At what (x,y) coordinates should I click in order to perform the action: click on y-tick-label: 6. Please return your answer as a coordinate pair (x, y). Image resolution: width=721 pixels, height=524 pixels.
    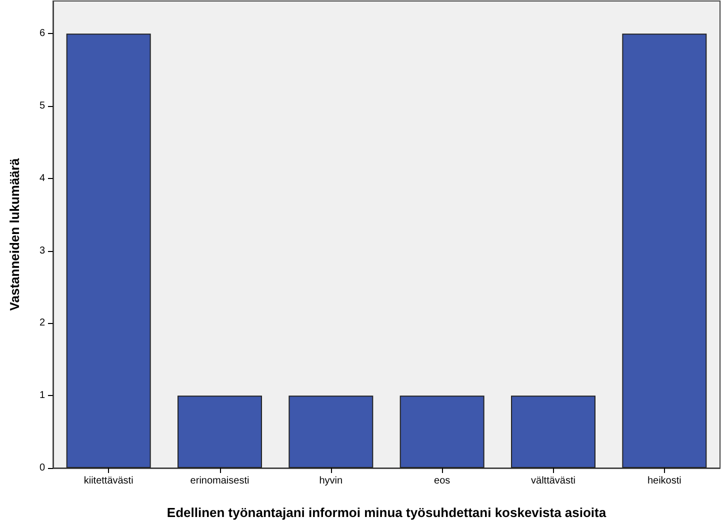
    Looking at the image, I should click on (42, 34).